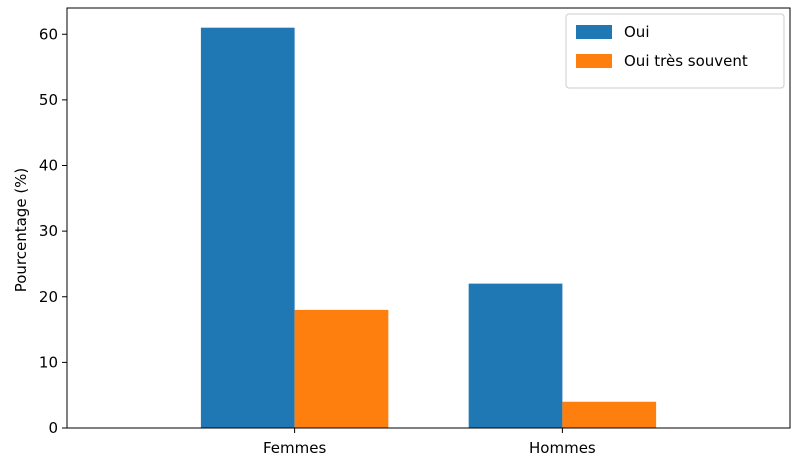  I want to click on bar-femmes-oui-tres-souvent, so click(341, 368).